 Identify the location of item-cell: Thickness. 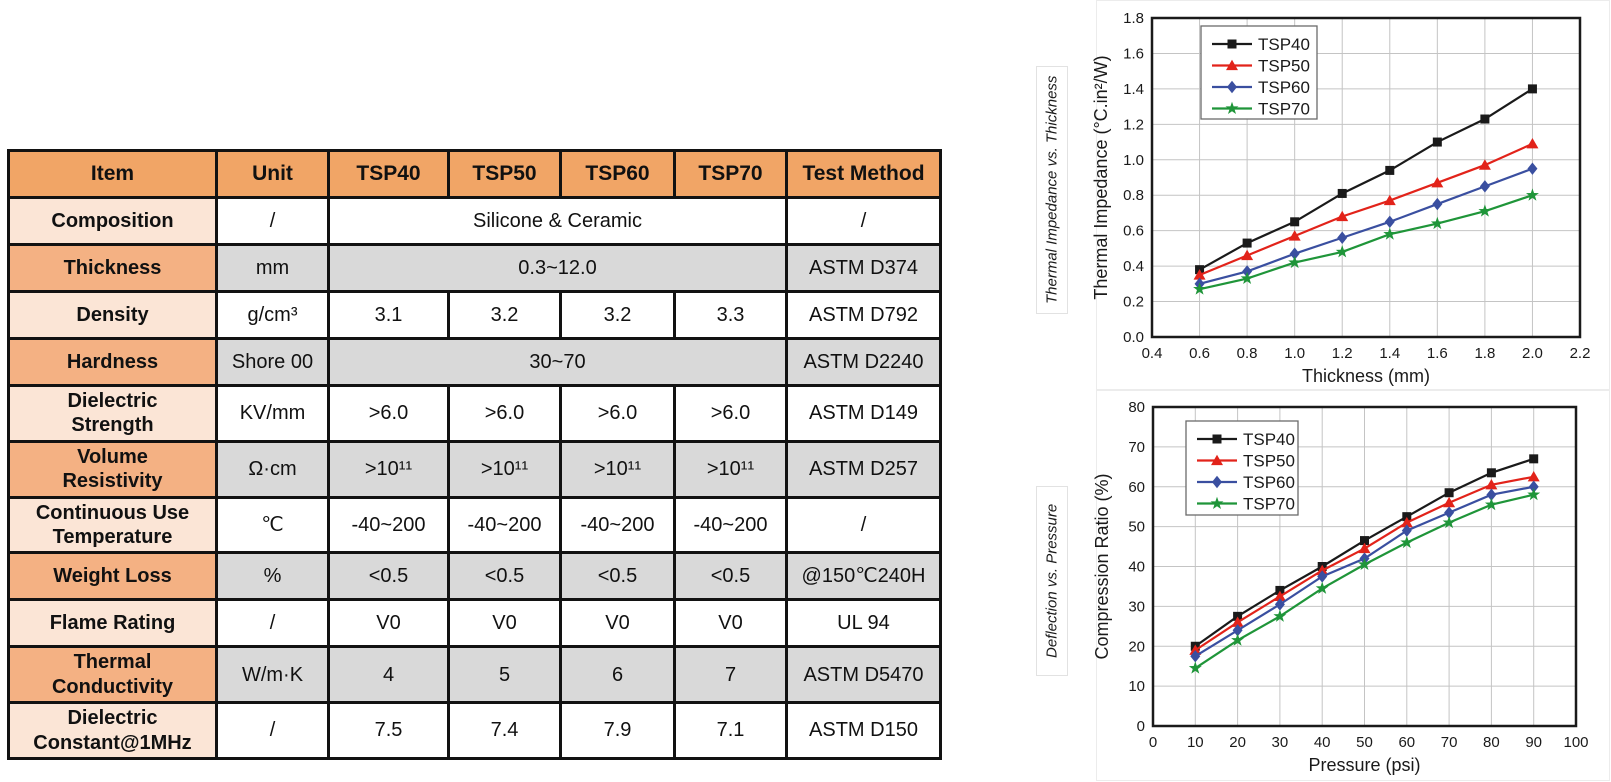
(112, 268).